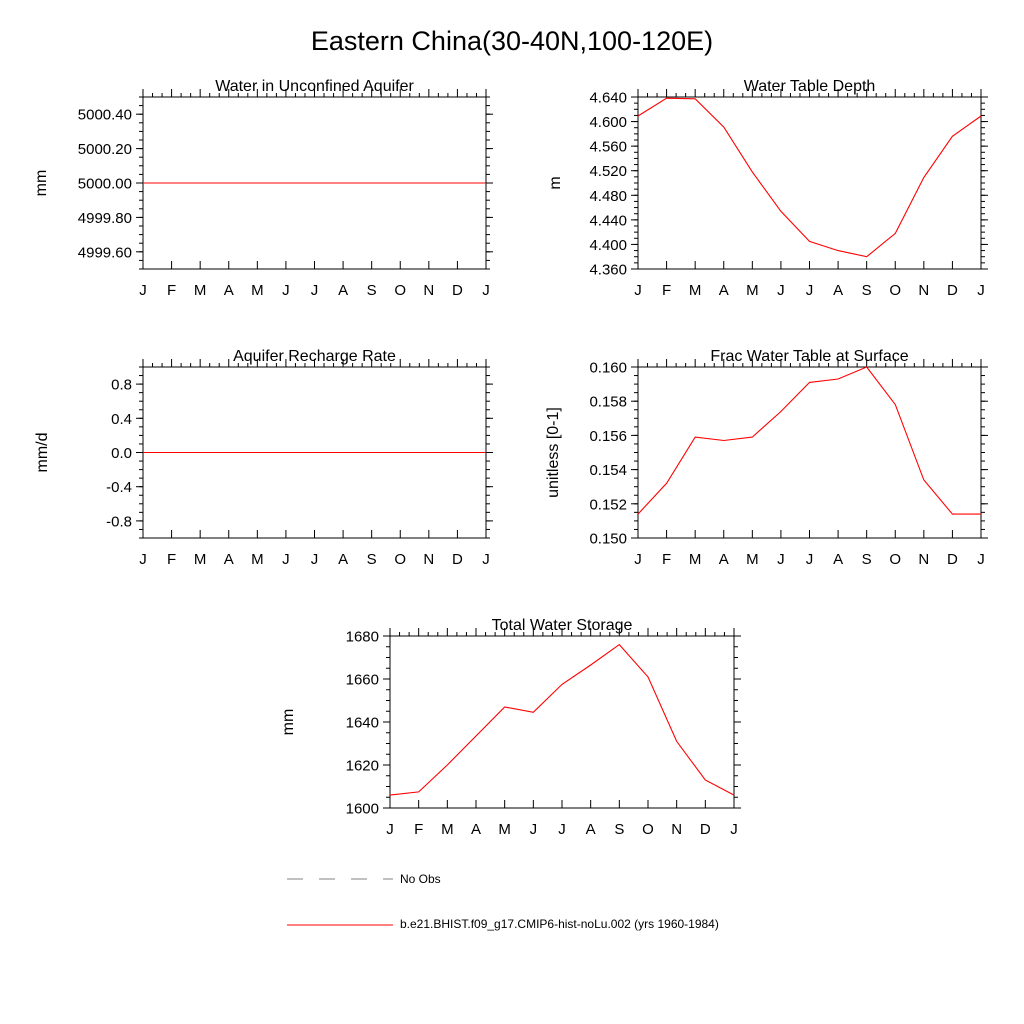  What do you see at coordinates (809, 440) in the screenshot?
I see `frac-water-table-at-surface-series-line` at bounding box center [809, 440].